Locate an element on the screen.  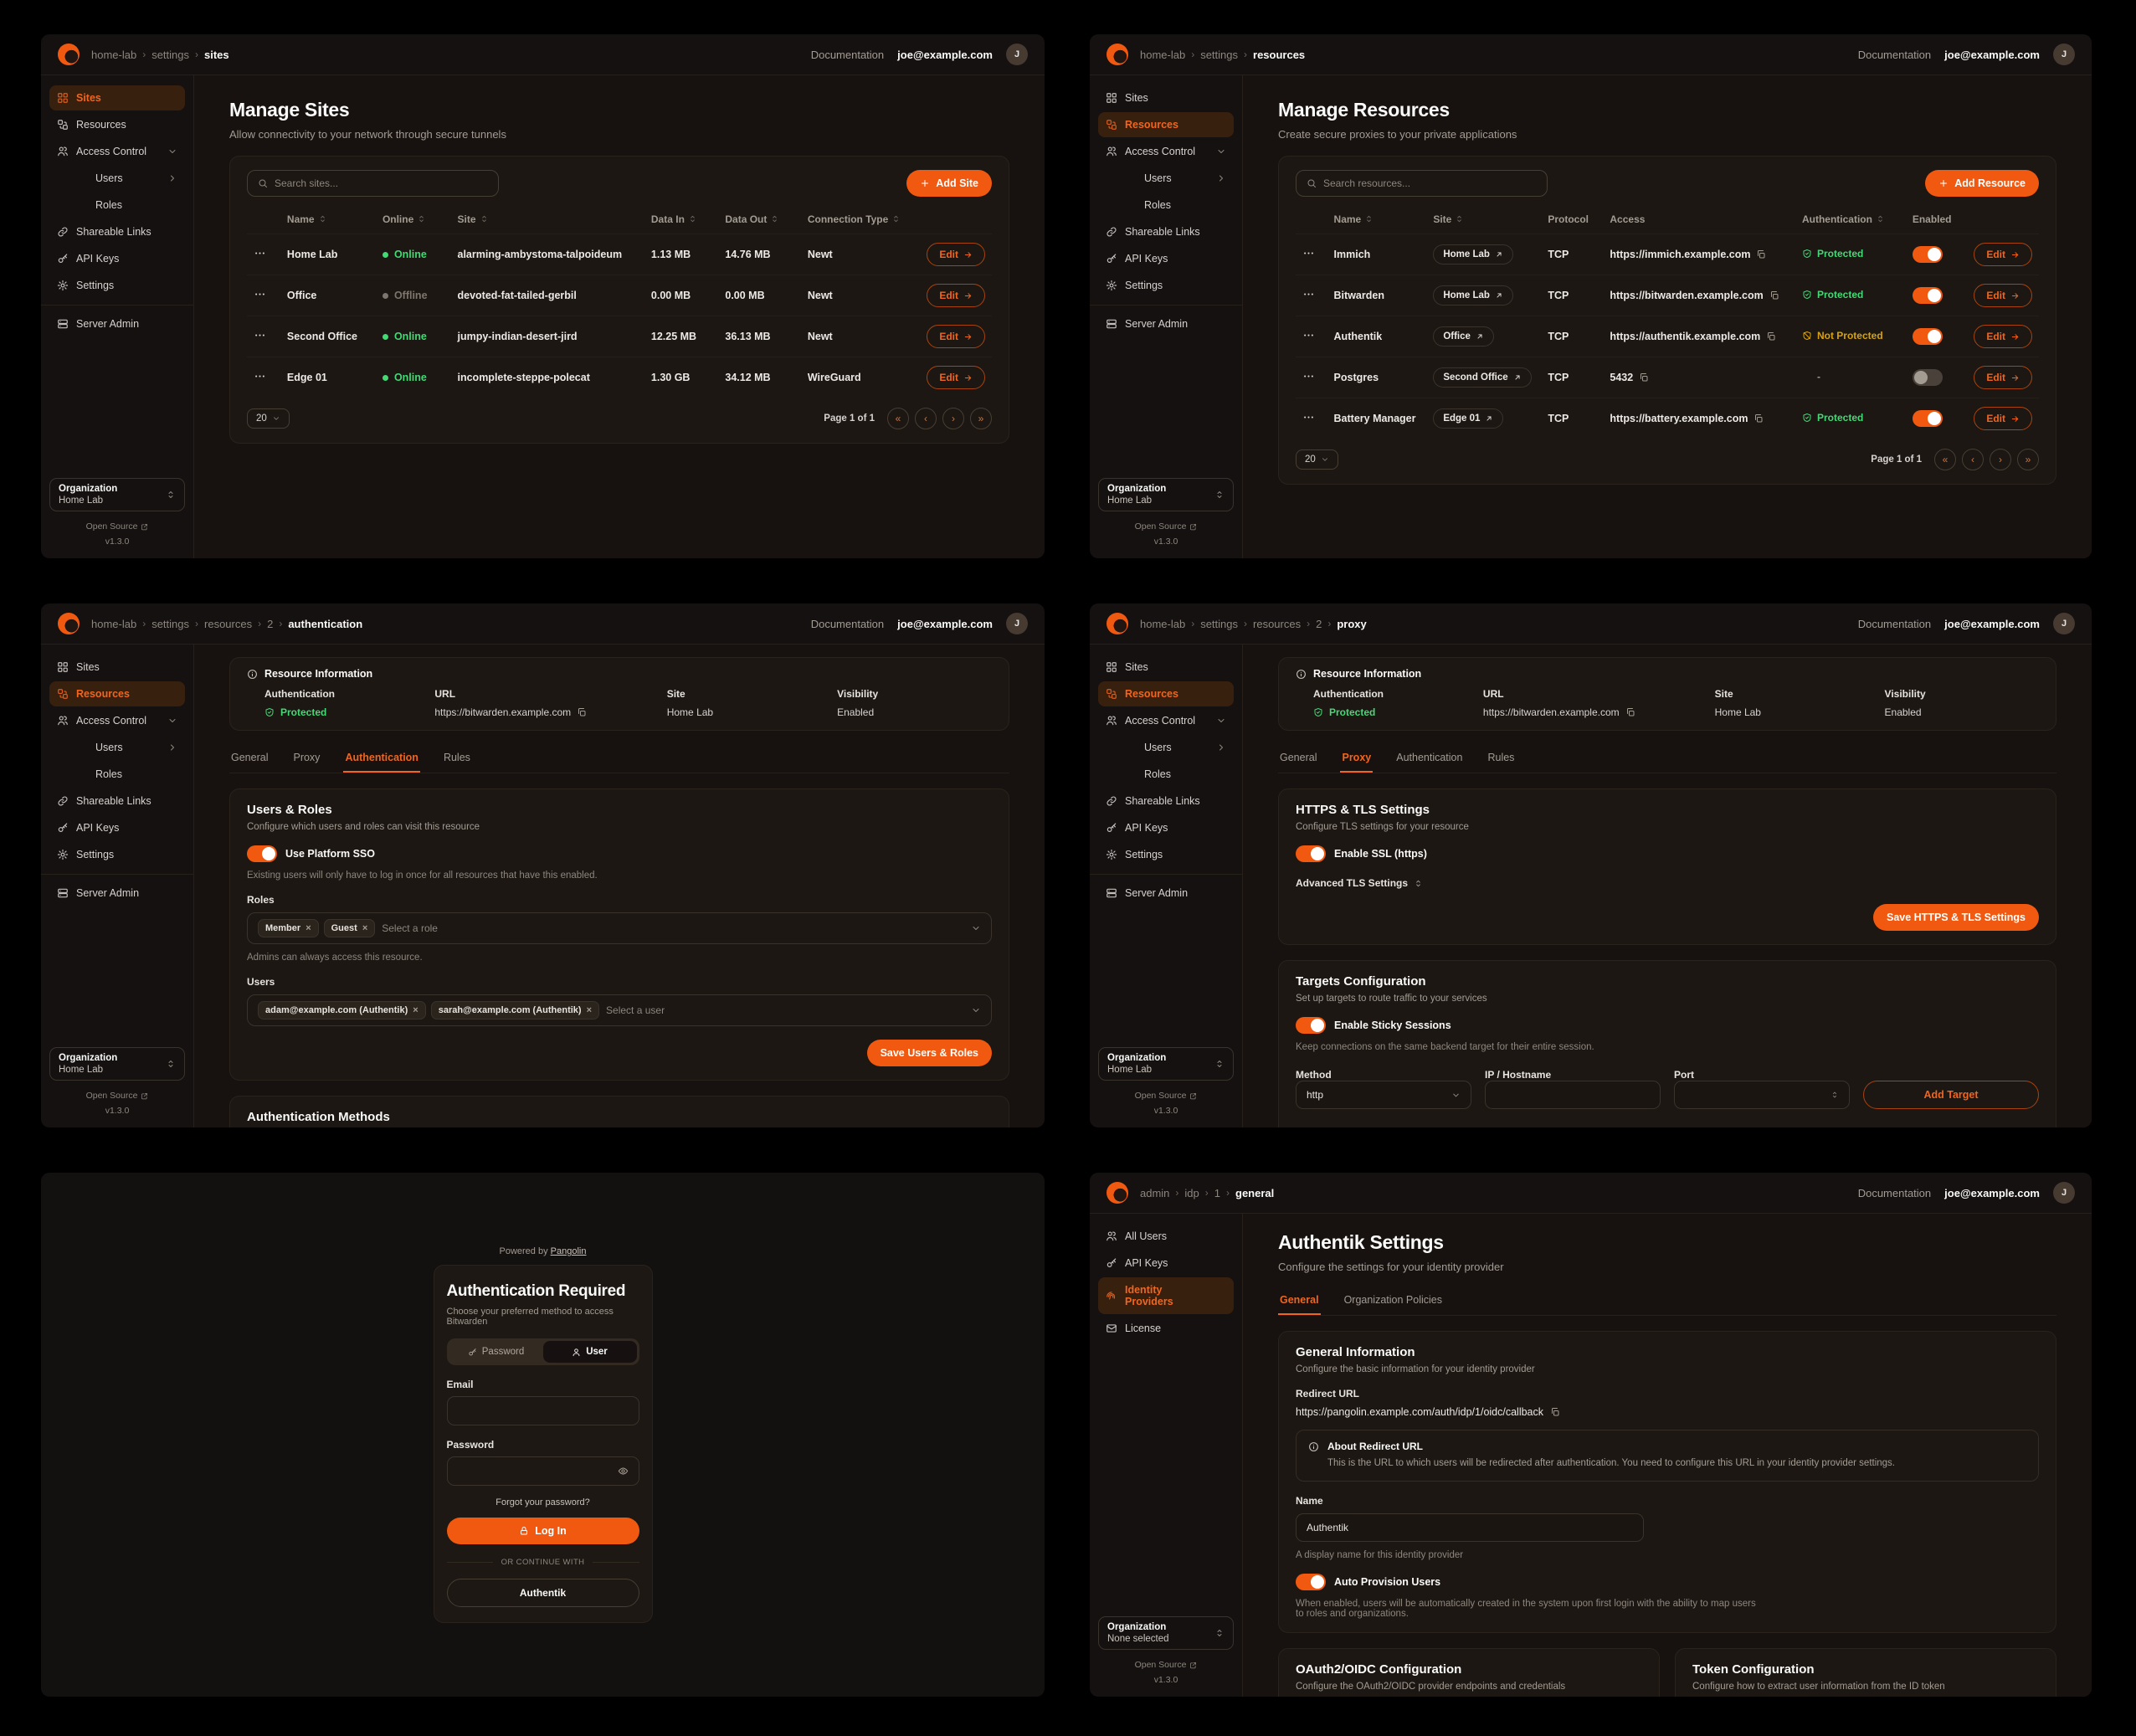
prev-page-button: ‹ is located at coordinates (926, 418).